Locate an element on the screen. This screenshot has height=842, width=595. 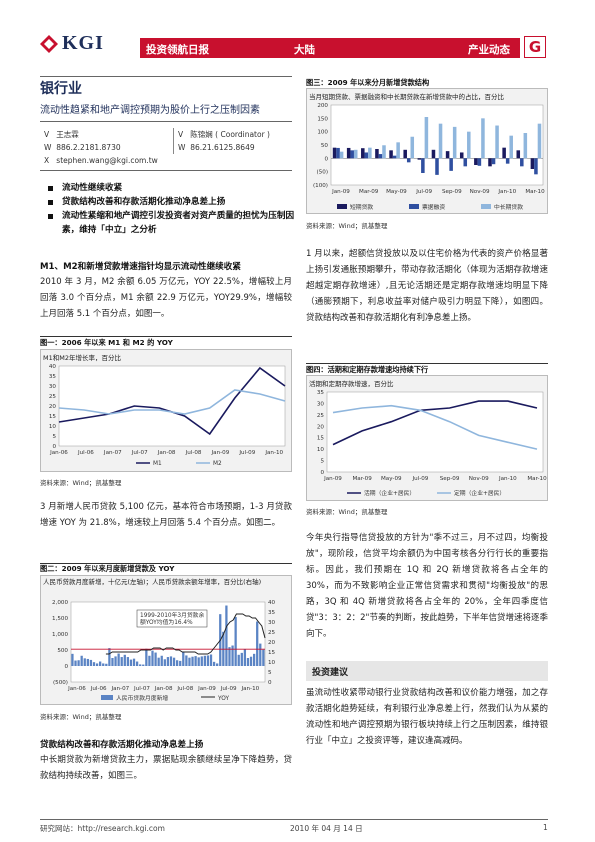
fig3-source: 资料来源：Wind；凯基整理 is located at coordinates (347, 226).